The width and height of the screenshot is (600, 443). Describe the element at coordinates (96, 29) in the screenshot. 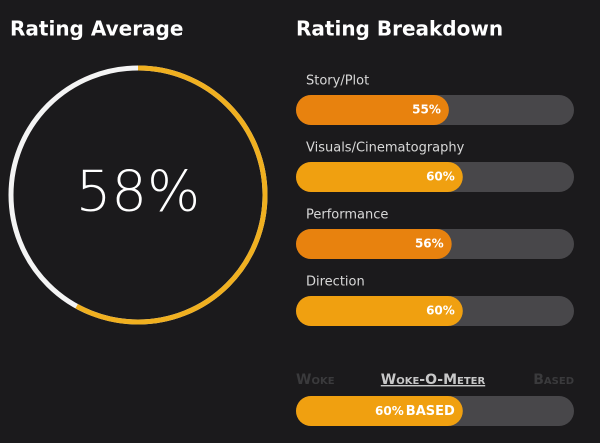

I see `average-title: Rating Average` at that location.